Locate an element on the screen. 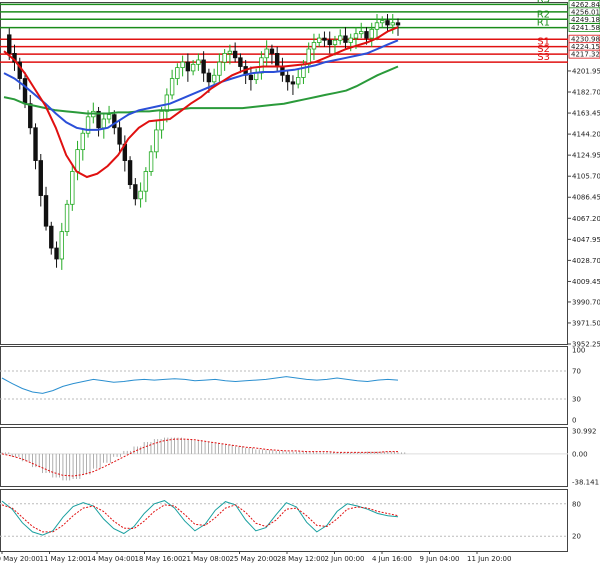 The width and height of the screenshot is (600, 565). price-tick-label: 4067.20 is located at coordinates (586, 219).